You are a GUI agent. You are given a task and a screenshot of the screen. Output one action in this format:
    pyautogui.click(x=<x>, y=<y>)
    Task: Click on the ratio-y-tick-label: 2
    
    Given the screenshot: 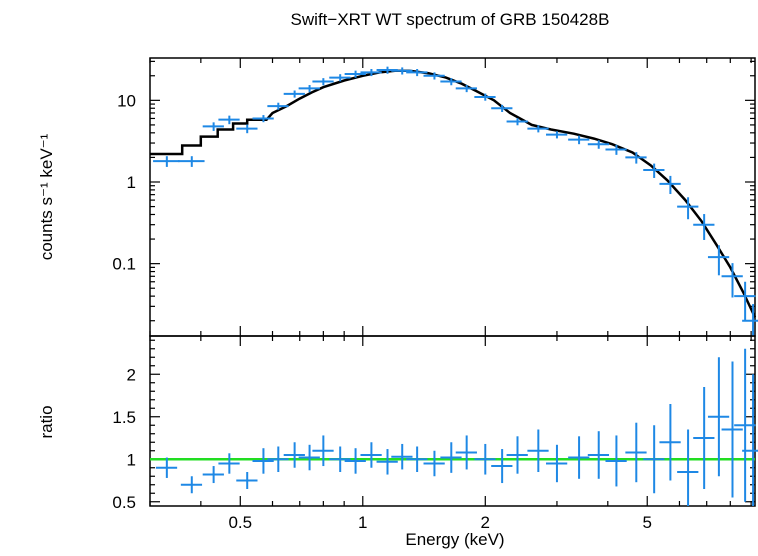 What is the action you would take?
    pyautogui.click(x=131, y=374)
    